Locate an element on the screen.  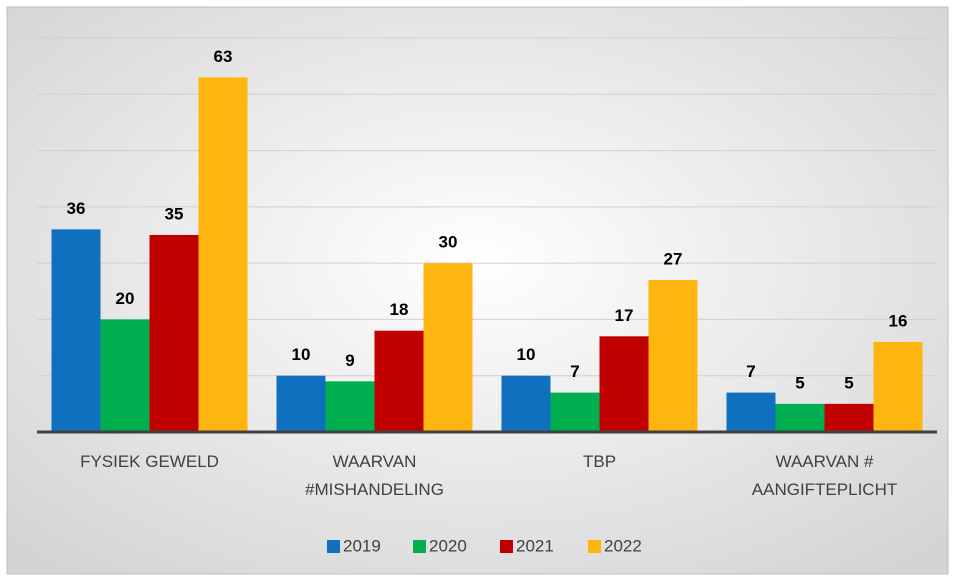
data-label: 18 is located at coordinates (399, 309).